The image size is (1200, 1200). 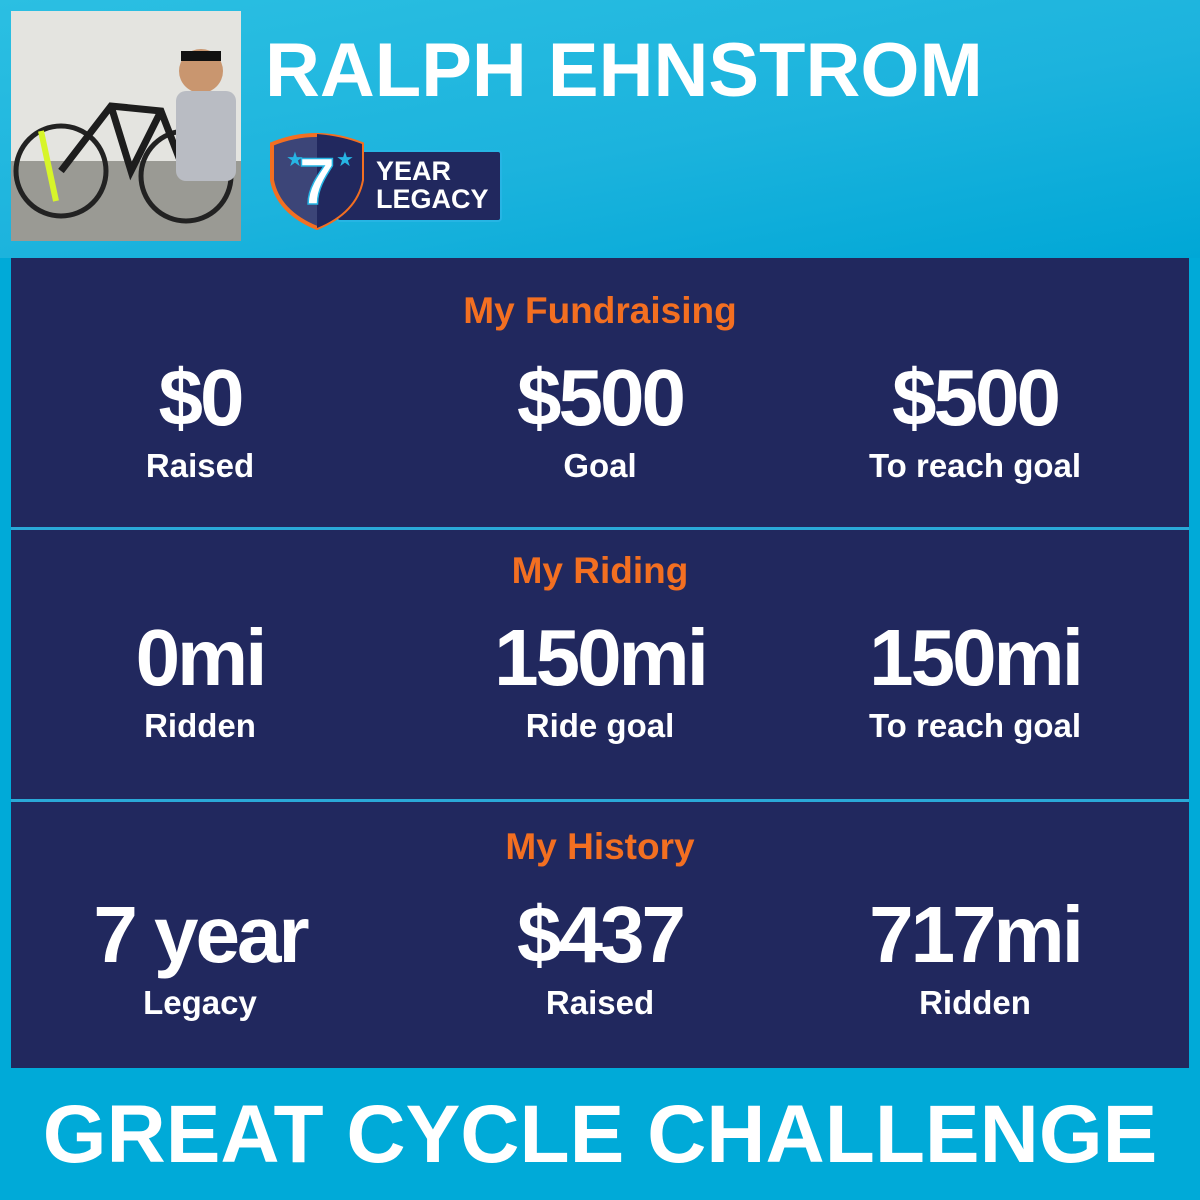 I want to click on stat-value: 7 year, so click(x=201, y=934).